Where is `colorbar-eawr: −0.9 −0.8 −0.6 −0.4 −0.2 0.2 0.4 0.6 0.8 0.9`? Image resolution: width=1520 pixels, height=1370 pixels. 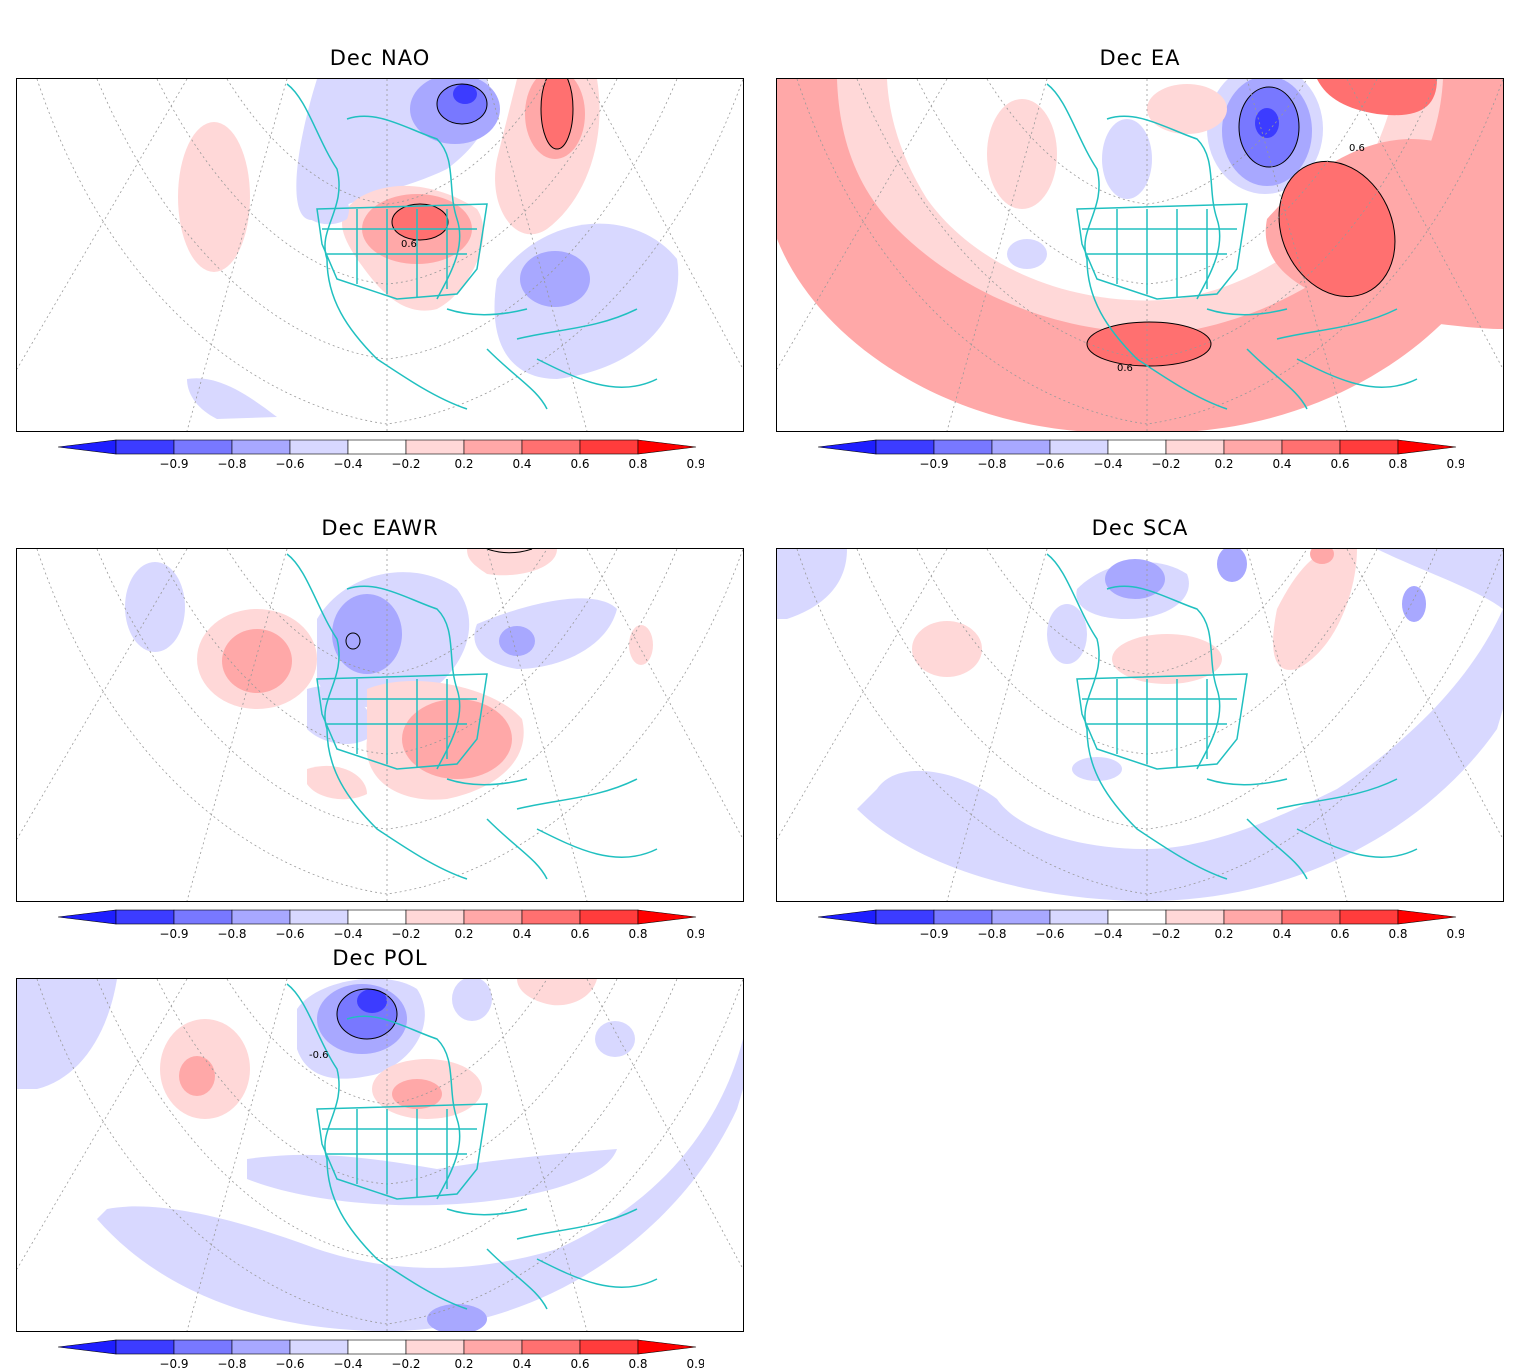 colorbar-eawr: −0.9 −0.8 −0.6 −0.4 −0.2 0.2 0.4 0.6 0.8 0.9 is located at coordinates (381, 925).